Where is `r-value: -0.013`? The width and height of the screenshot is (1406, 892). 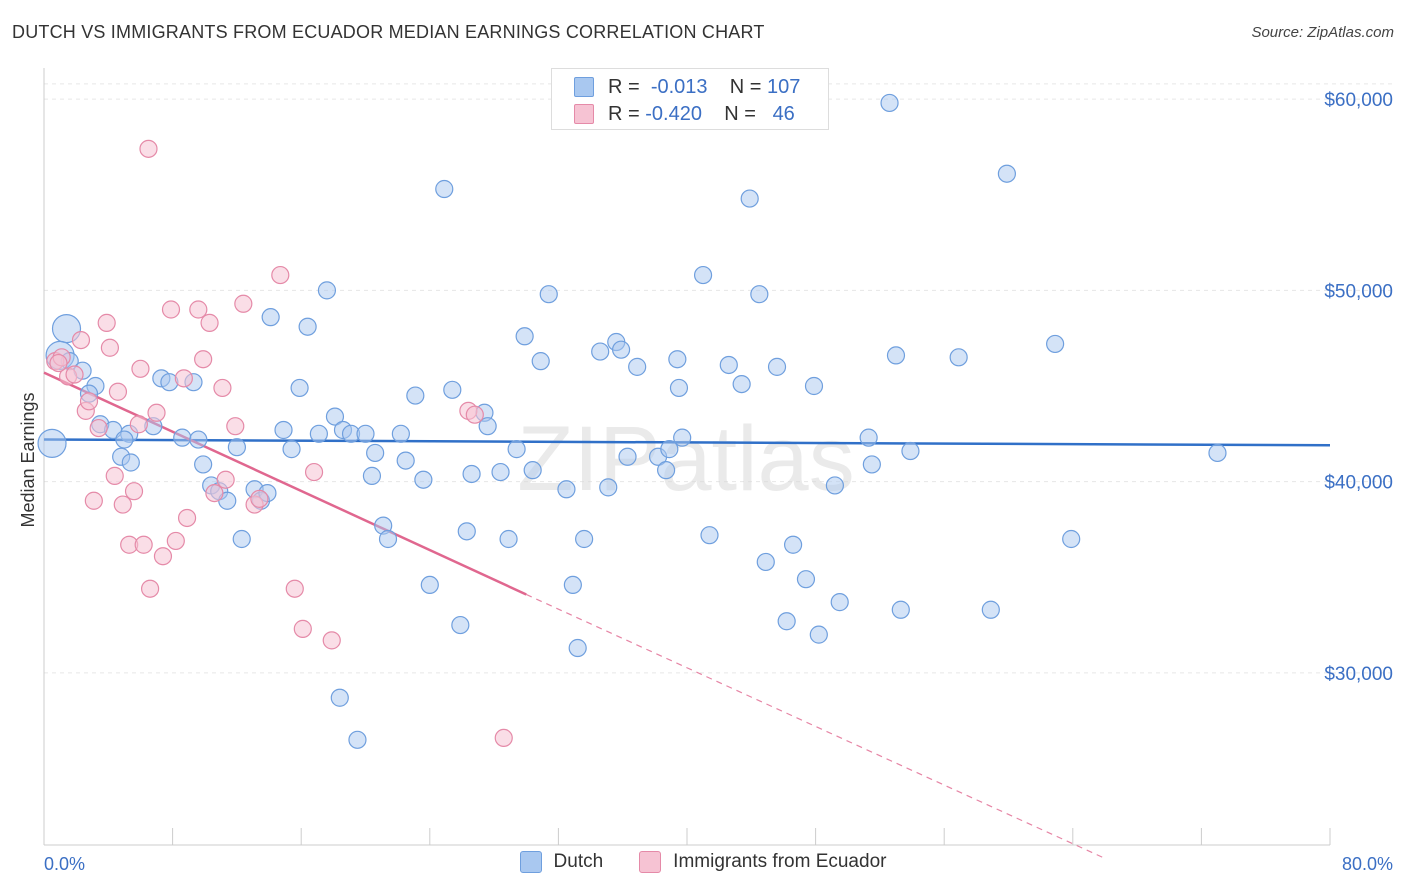 r-value: -0.013 is located at coordinates (679, 86).